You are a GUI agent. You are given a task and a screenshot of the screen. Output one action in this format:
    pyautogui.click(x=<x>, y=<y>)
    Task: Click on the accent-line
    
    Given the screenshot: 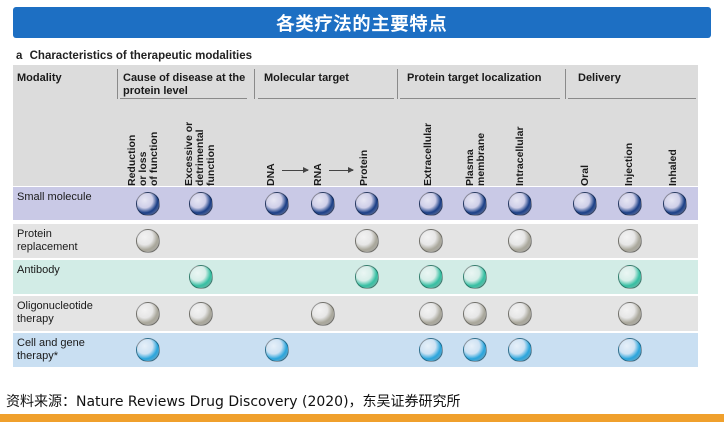 What is the action you would take?
    pyautogui.click(x=362, y=418)
    